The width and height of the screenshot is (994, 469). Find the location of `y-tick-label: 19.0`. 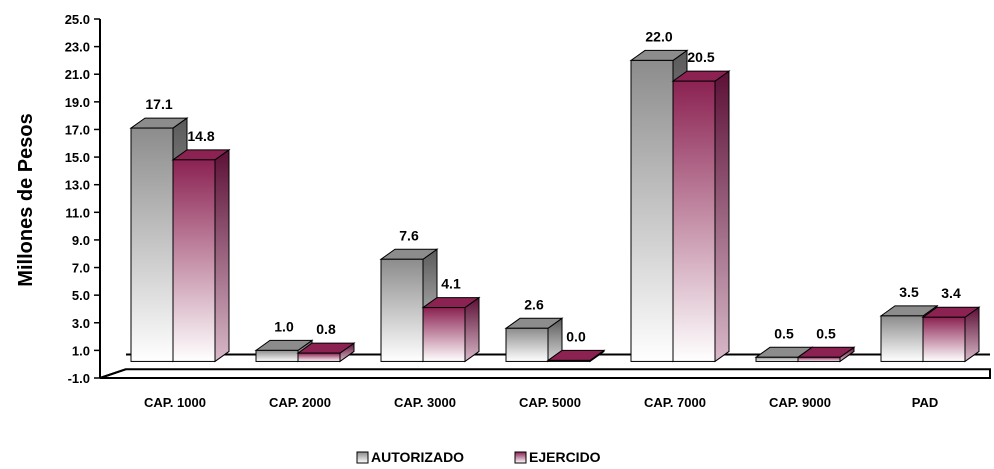

y-tick-label: 19.0 is located at coordinates (77, 102).